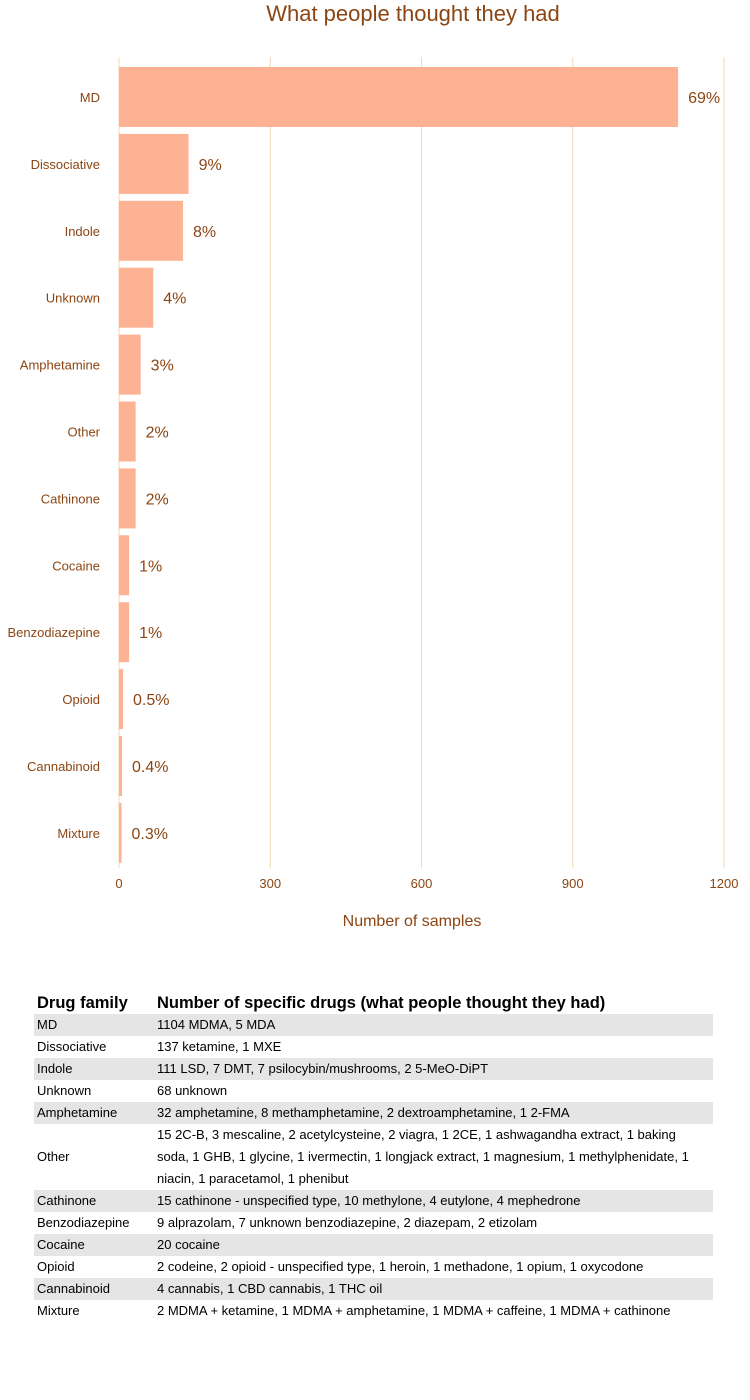 The height and width of the screenshot is (1400, 750). What do you see at coordinates (127, 431) in the screenshot?
I see `bar-other` at bounding box center [127, 431].